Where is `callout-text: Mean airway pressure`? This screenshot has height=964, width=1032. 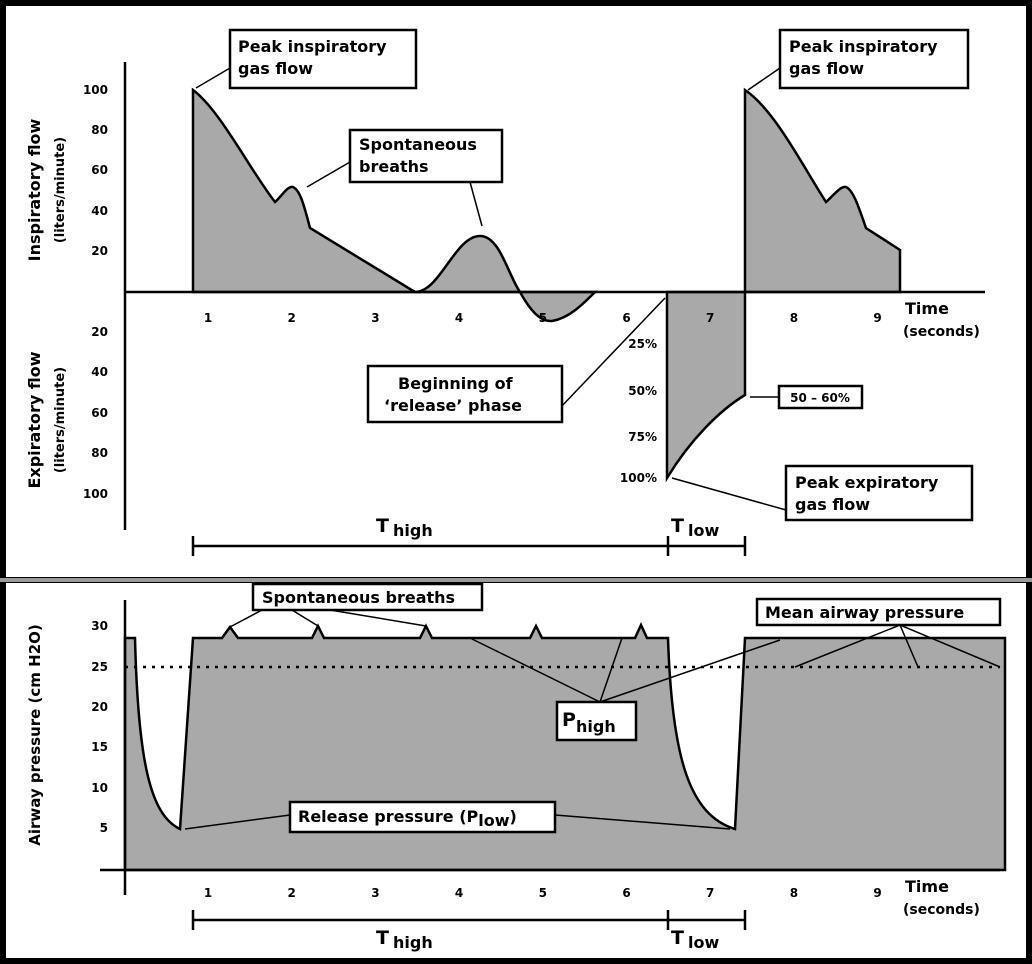
callout-text: Mean airway pressure is located at coordinates (864, 612).